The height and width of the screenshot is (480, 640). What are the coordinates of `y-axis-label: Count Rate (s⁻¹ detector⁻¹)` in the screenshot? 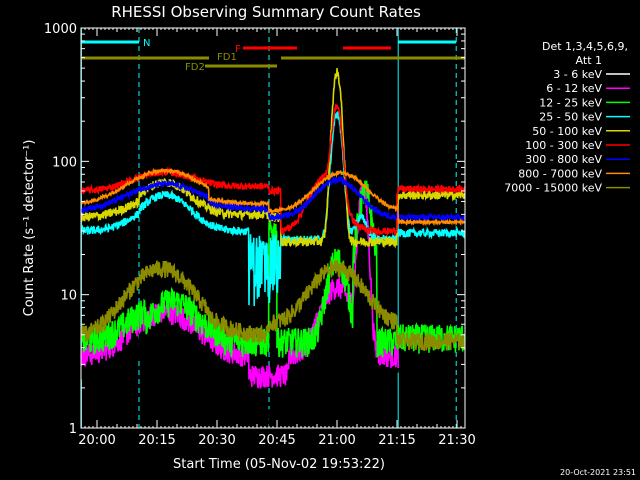 It's located at (29, 228).